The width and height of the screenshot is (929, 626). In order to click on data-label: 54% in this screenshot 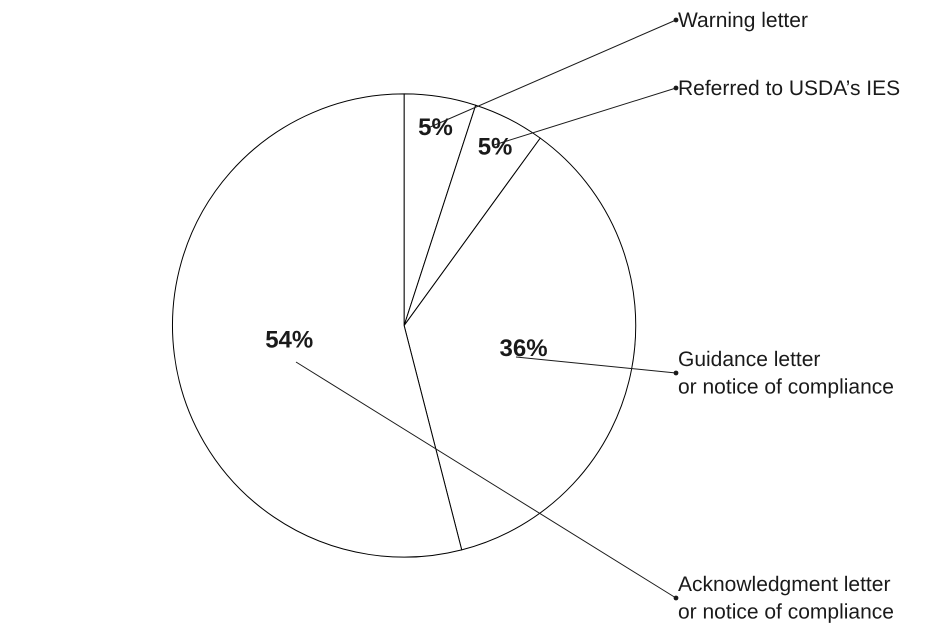, I will do `click(289, 340)`.